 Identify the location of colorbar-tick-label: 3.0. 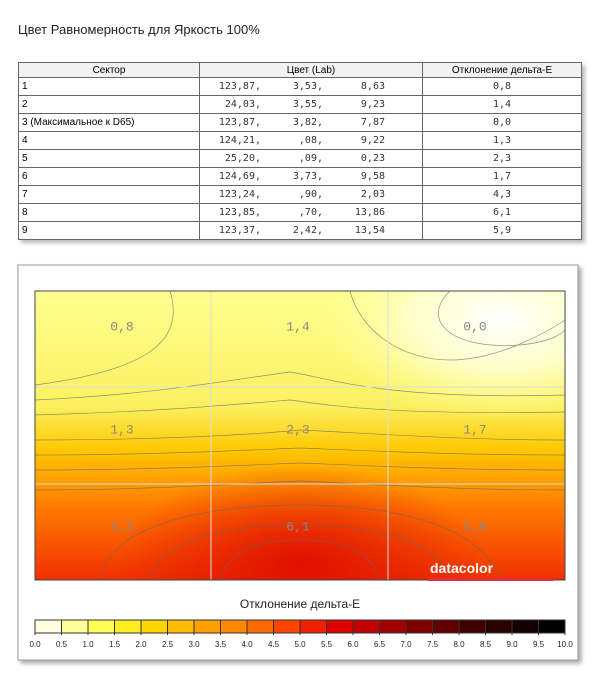
(194, 644).